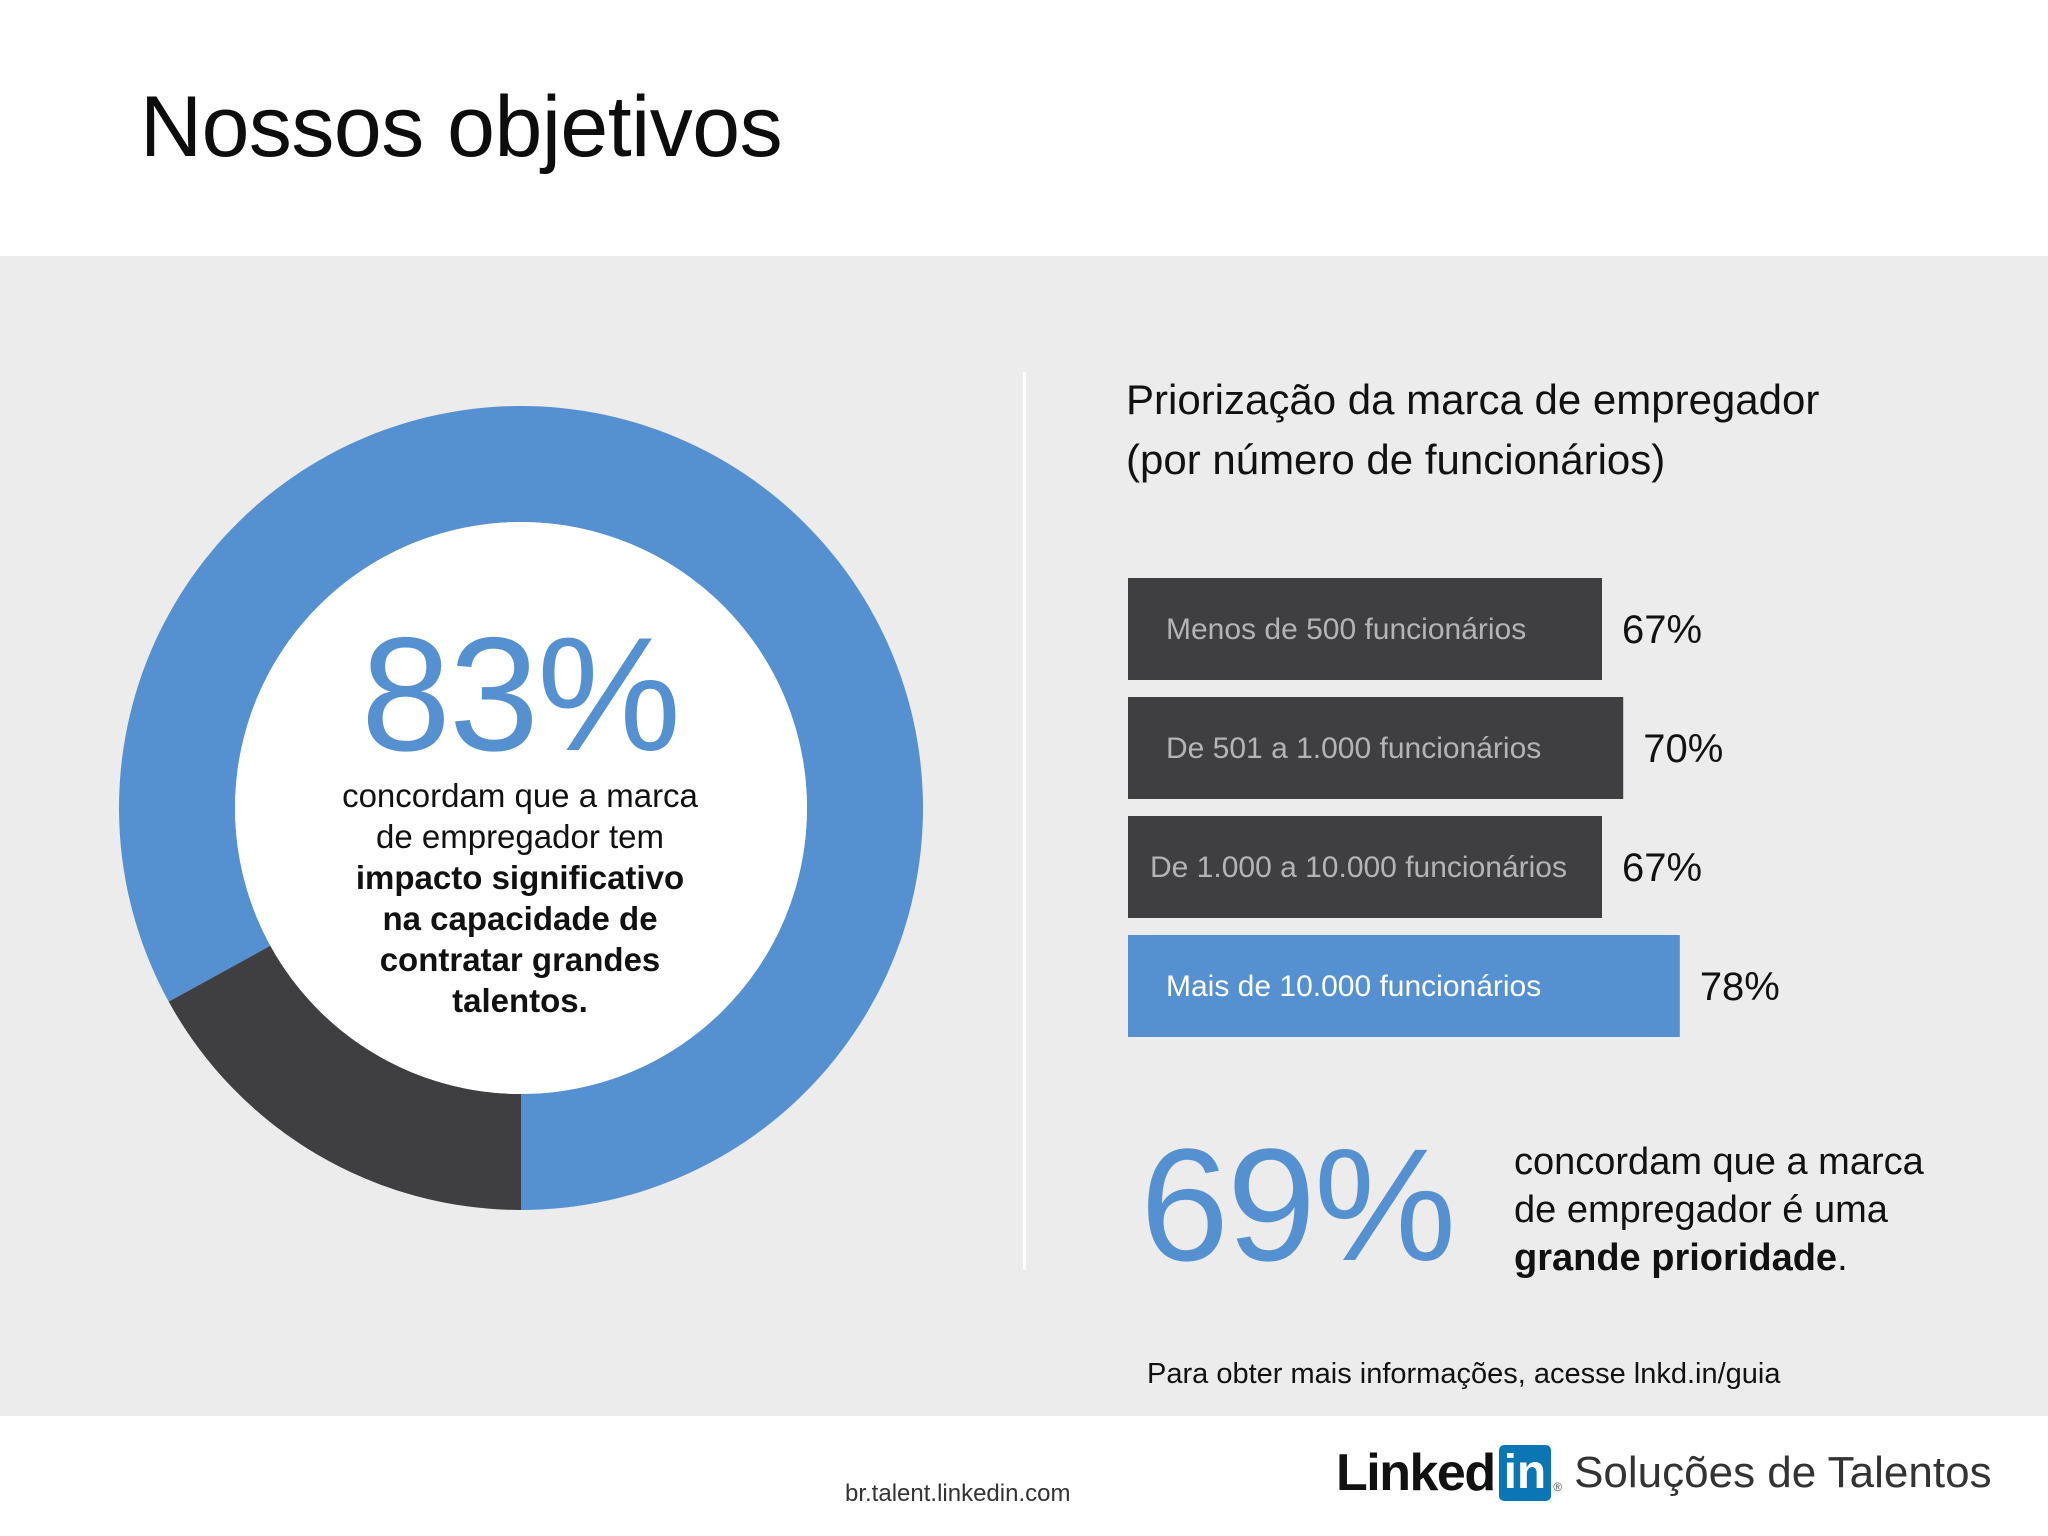 This screenshot has height=1536, width=2048. Describe the element at coordinates (1024, 821) in the screenshot. I see `vertical-divider` at that location.